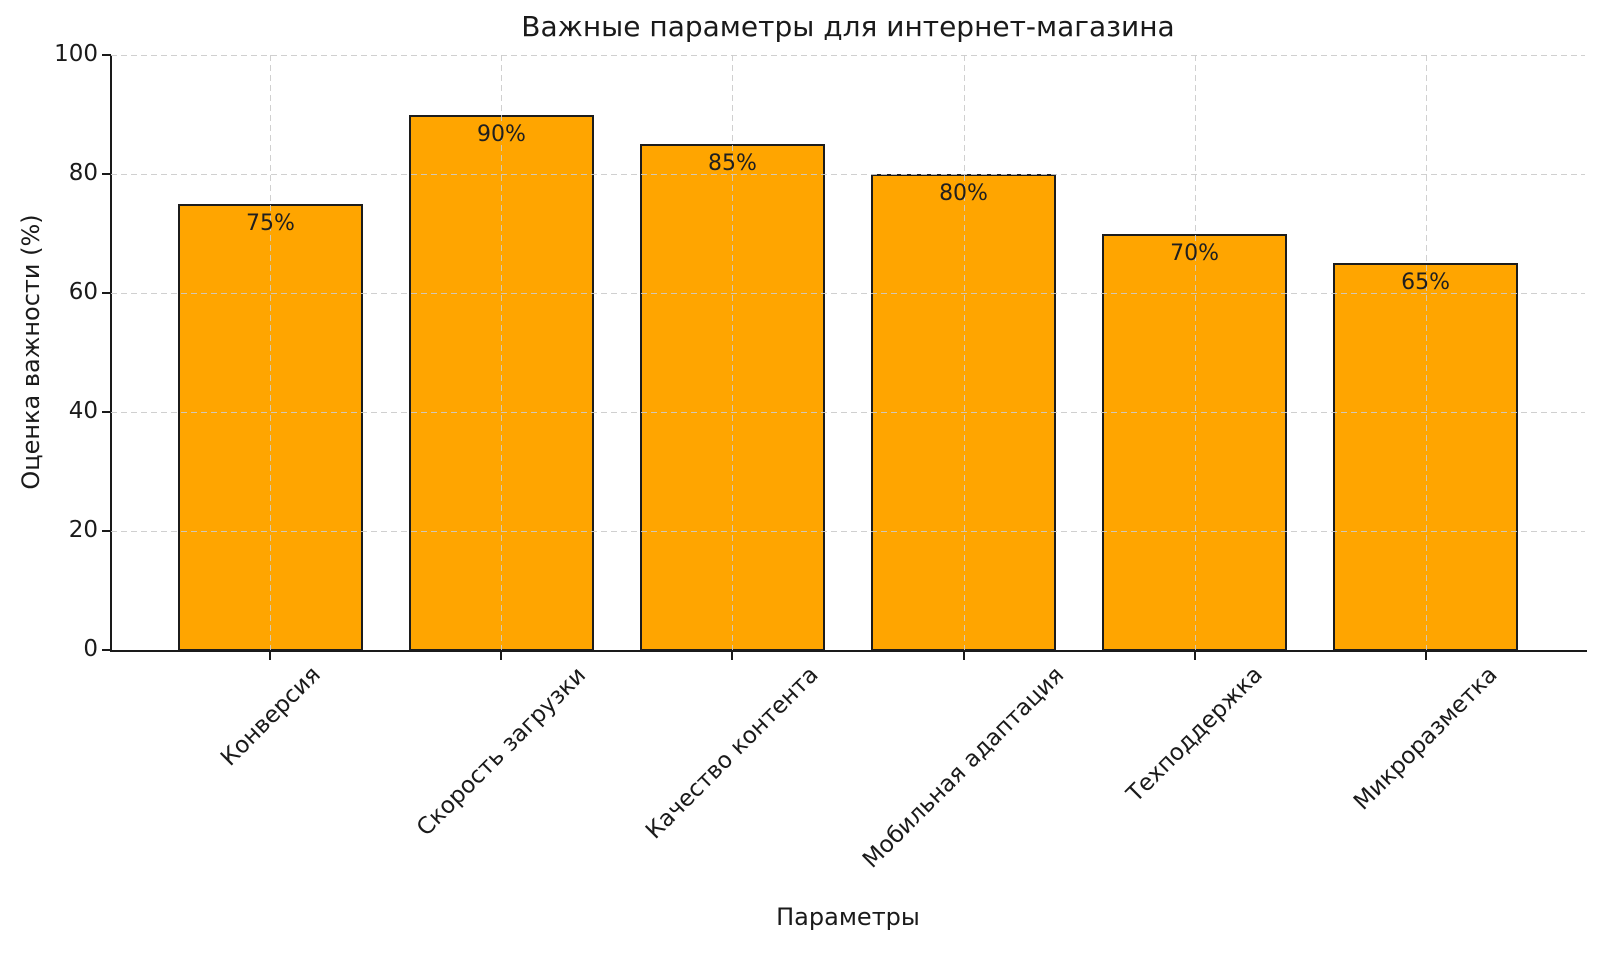 The image size is (1600, 954). Describe the element at coordinates (963, 768) in the screenshot. I see `x-tick-label-3: Мобильная адаптация` at that location.